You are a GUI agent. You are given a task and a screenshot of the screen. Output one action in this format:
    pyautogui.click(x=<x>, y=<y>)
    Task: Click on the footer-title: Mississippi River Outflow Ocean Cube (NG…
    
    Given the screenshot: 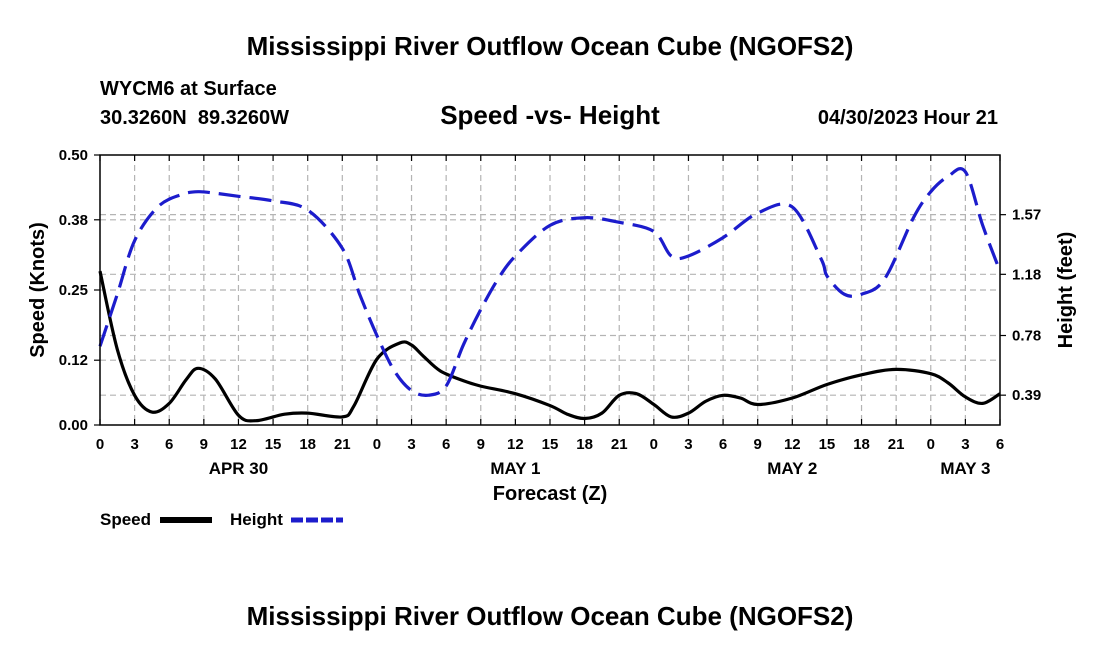 What is the action you would take?
    pyautogui.click(x=550, y=616)
    